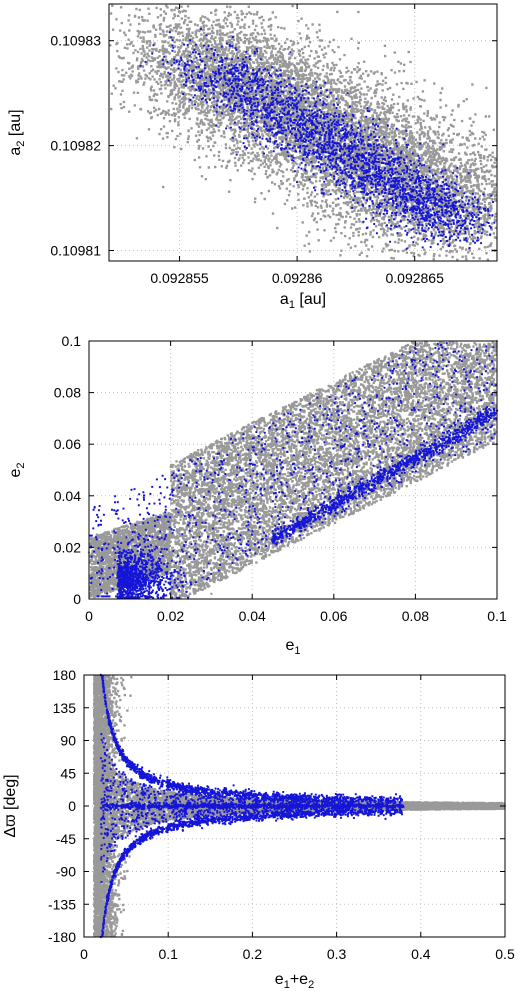 The height and width of the screenshot is (991, 520). Describe the element at coordinates (67, 393) in the screenshot. I see `y-tick-label: 0.08` at that location.